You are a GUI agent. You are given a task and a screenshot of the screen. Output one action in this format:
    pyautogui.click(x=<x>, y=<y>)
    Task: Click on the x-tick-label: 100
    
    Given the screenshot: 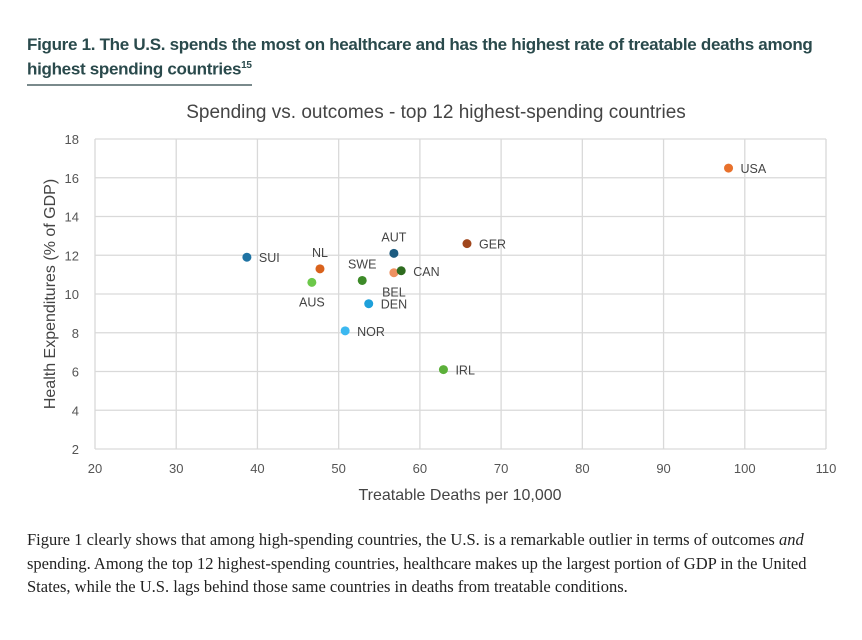 What is the action you would take?
    pyautogui.click(x=745, y=468)
    